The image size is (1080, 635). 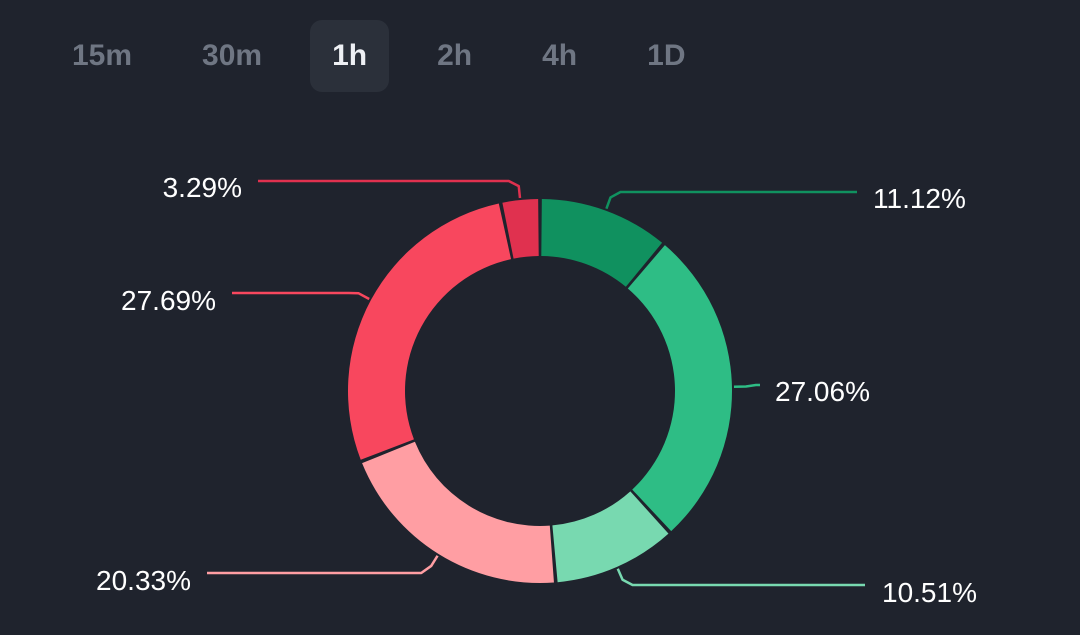 I want to click on slice-label: 3.29%, so click(x=202, y=187).